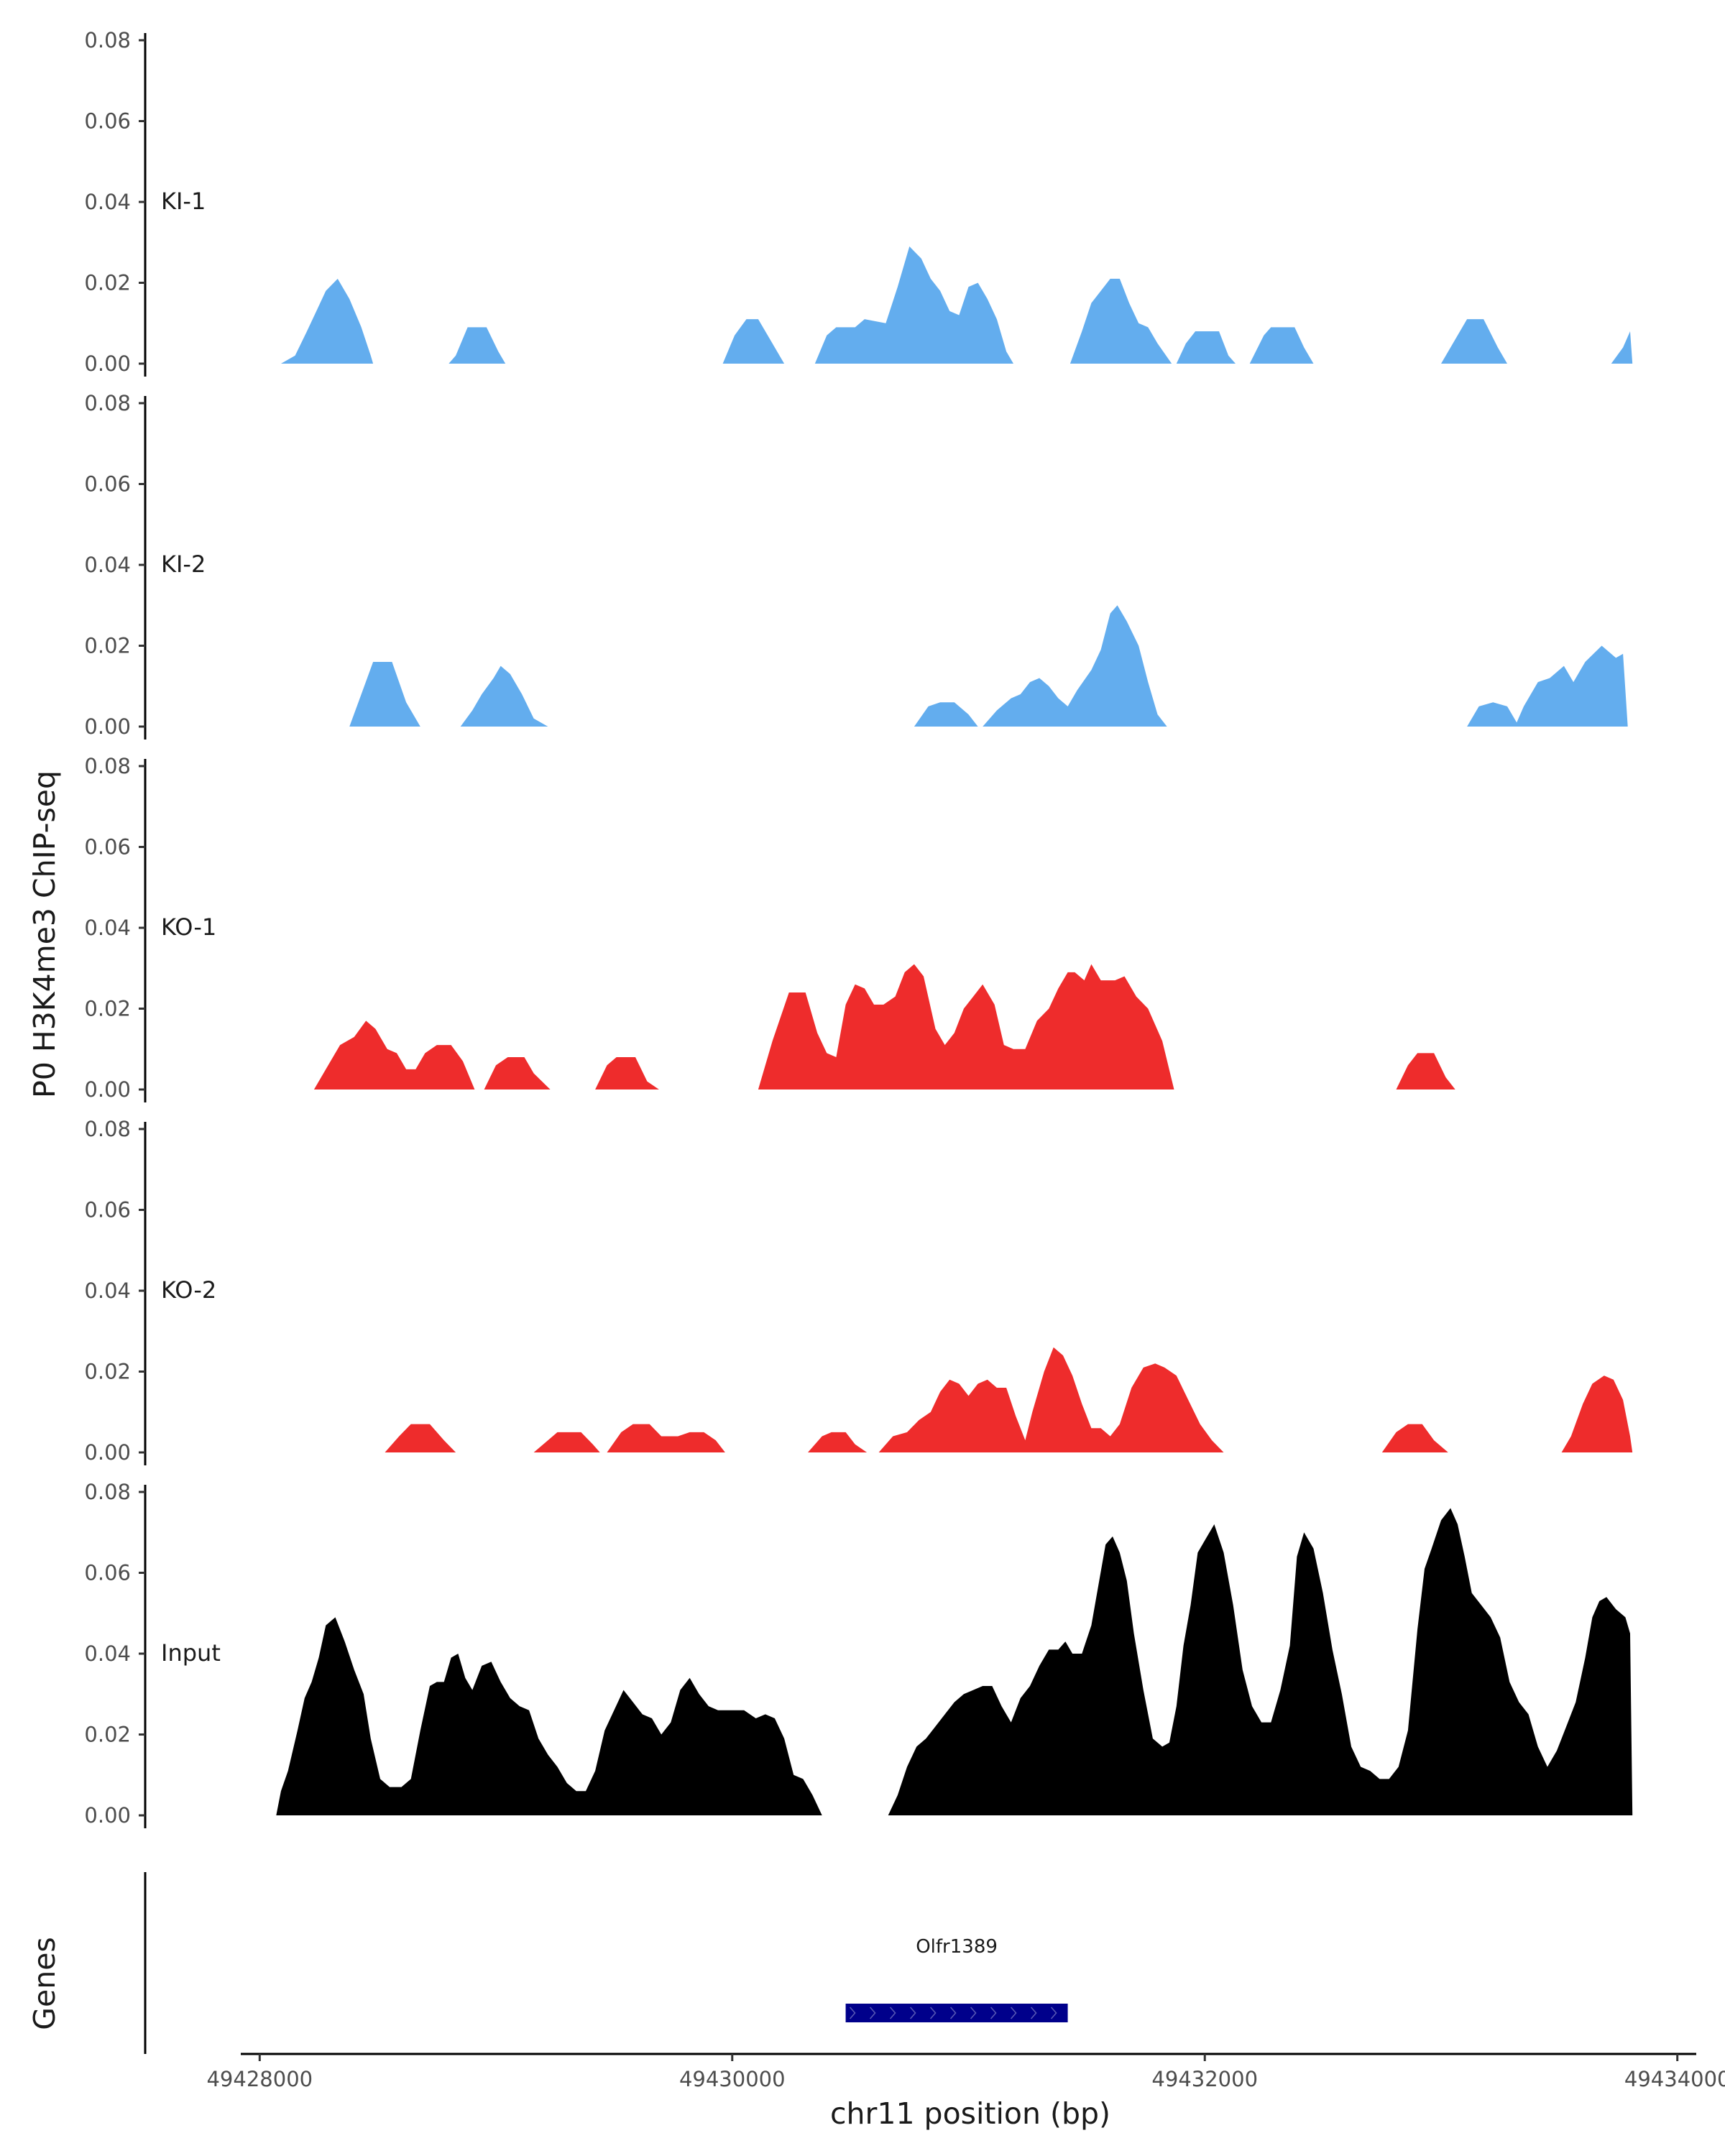 This screenshot has width=1725, height=2156. What do you see at coordinates (259, 2079) in the screenshot?
I see `x-tick-label: 49428000` at bounding box center [259, 2079].